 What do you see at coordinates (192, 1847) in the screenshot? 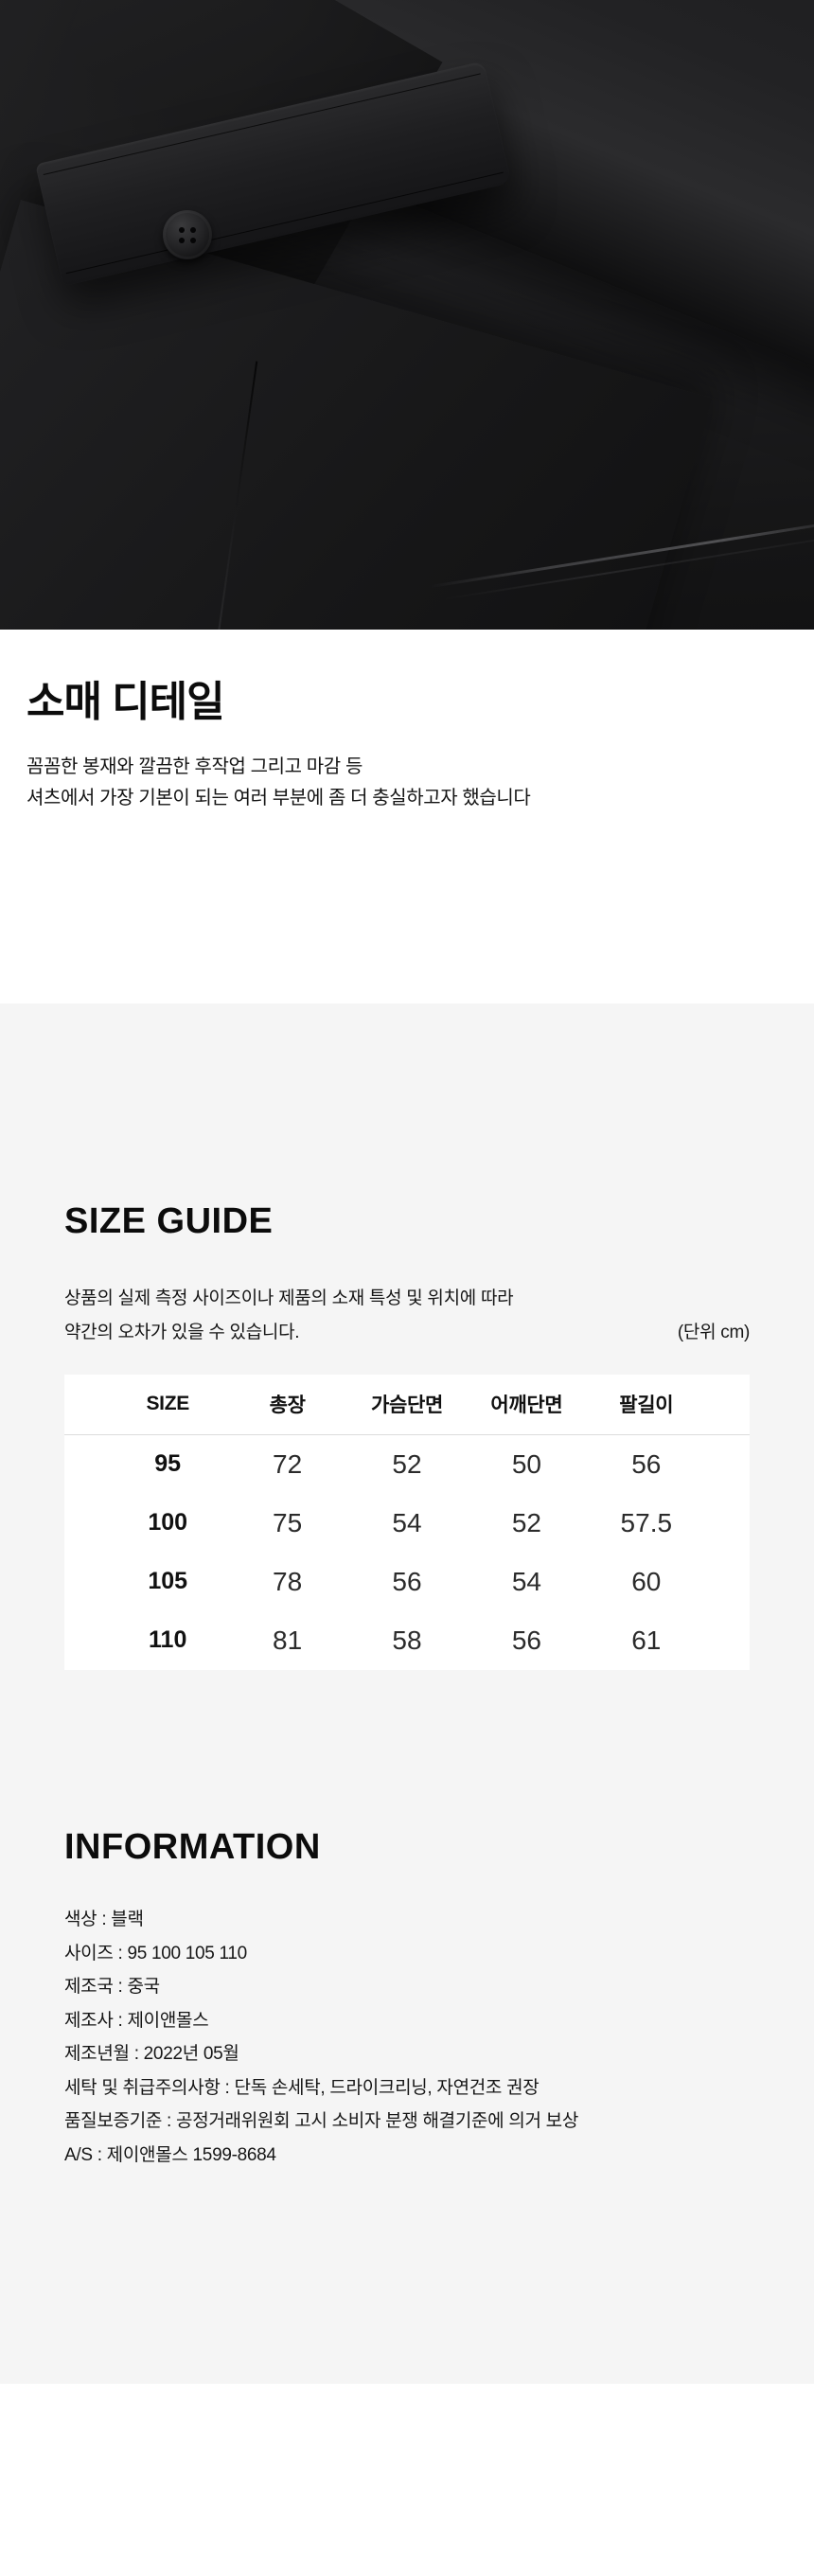
I see `information-title: INFORMATION` at bounding box center [192, 1847].